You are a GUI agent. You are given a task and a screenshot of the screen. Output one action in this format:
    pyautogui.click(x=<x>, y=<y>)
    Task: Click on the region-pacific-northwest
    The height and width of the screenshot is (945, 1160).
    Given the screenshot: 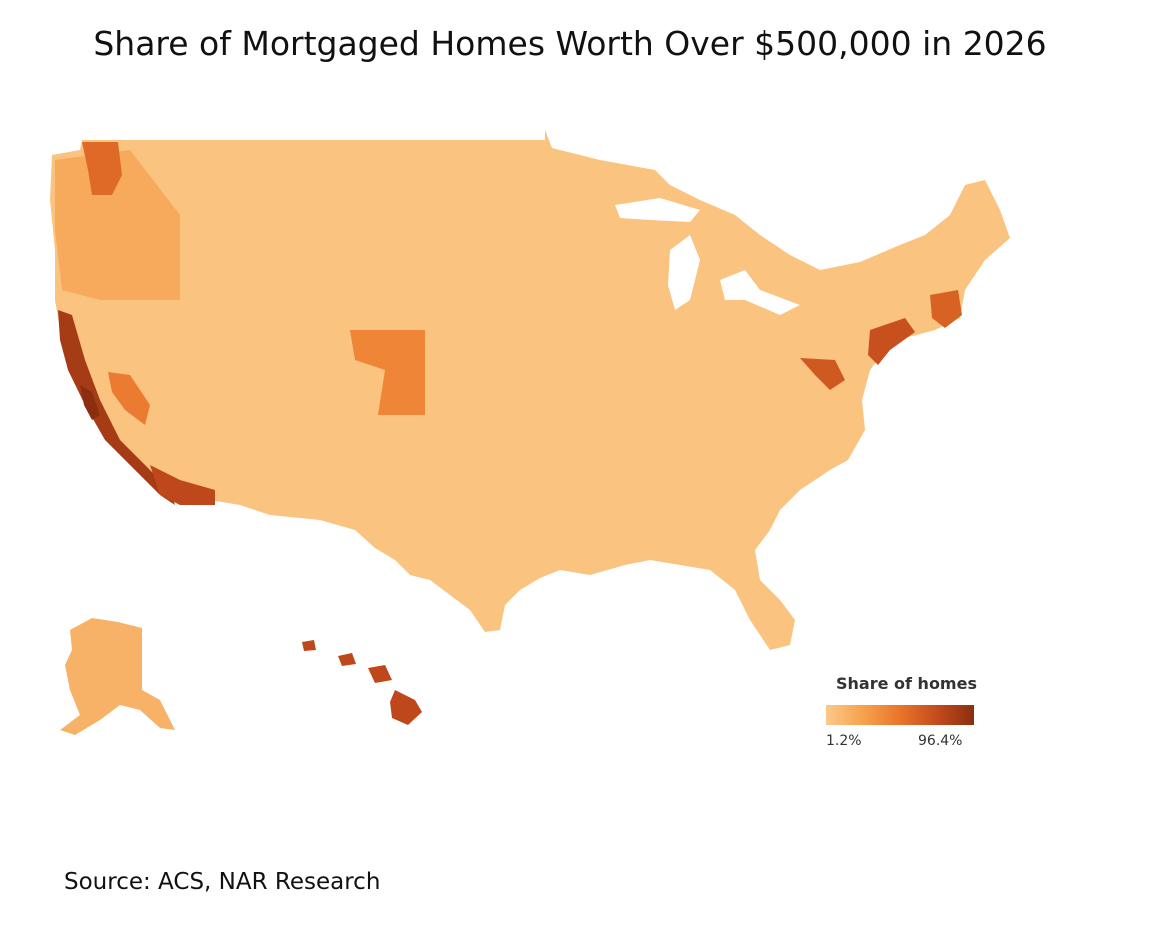 What is the action you would take?
    pyautogui.click(x=117, y=225)
    